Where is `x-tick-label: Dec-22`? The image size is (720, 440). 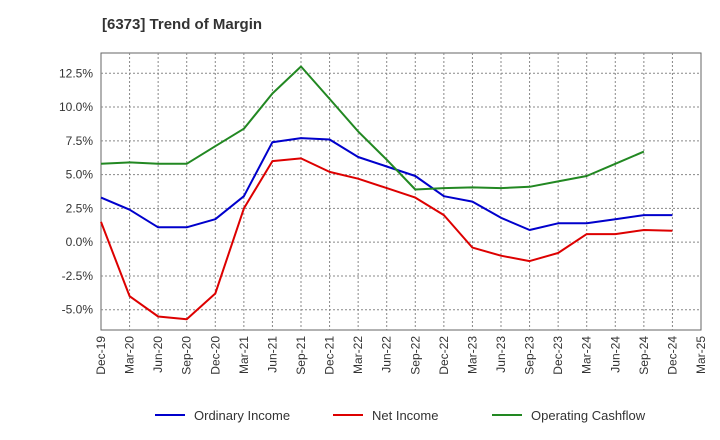 x-tick-label: Dec-22 is located at coordinates (444, 355).